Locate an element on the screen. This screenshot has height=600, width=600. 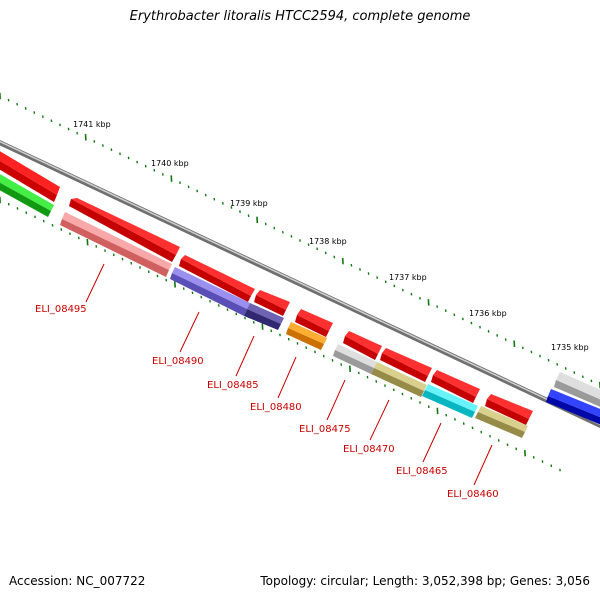
ruler-label-1737: 1737 kbp is located at coordinates (408, 277).